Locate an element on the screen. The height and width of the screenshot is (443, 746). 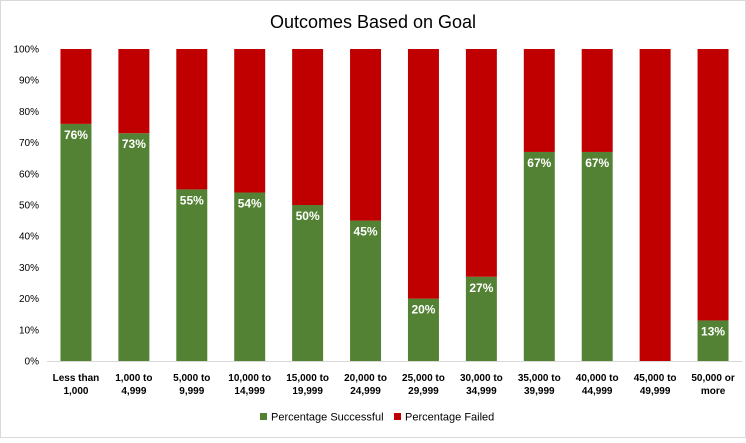
data-label: 50% is located at coordinates (308, 216).